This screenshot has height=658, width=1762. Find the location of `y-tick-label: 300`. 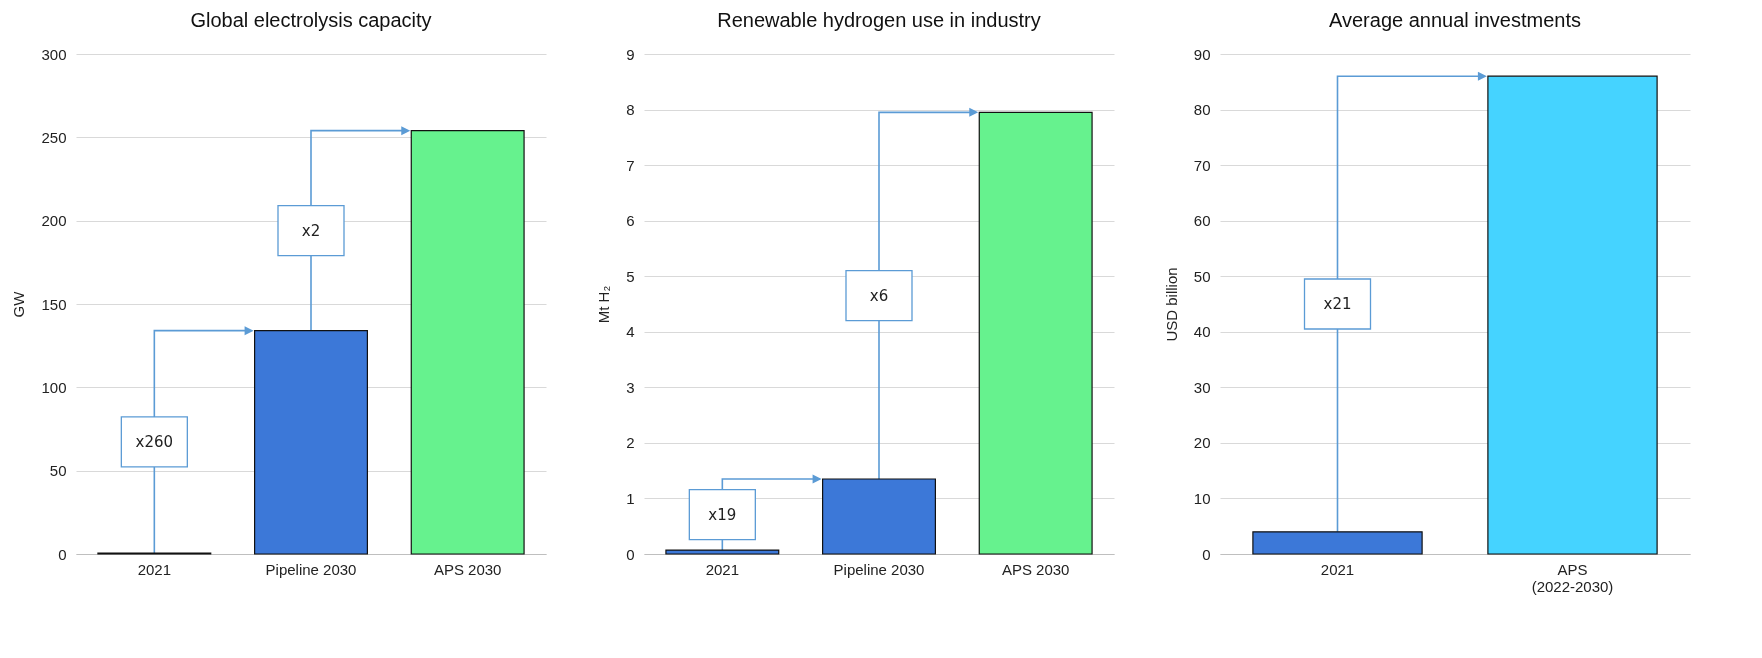

y-tick-label: 300 is located at coordinates (54, 54).